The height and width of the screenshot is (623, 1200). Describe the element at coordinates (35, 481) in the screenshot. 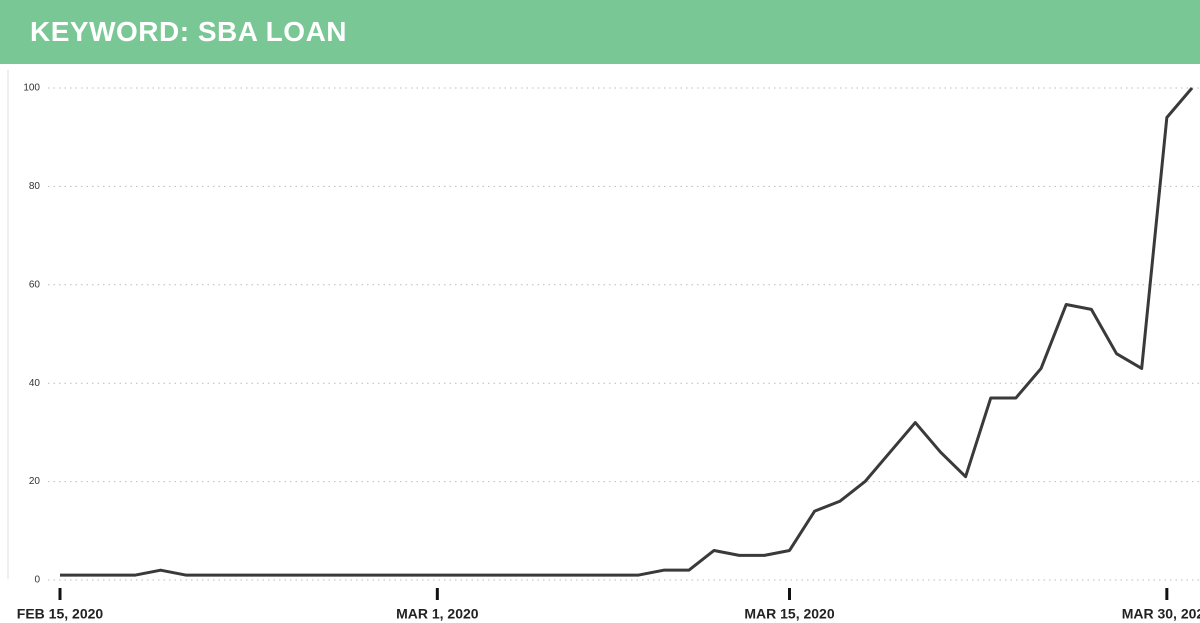

I see `y-tick-label: 20` at that location.